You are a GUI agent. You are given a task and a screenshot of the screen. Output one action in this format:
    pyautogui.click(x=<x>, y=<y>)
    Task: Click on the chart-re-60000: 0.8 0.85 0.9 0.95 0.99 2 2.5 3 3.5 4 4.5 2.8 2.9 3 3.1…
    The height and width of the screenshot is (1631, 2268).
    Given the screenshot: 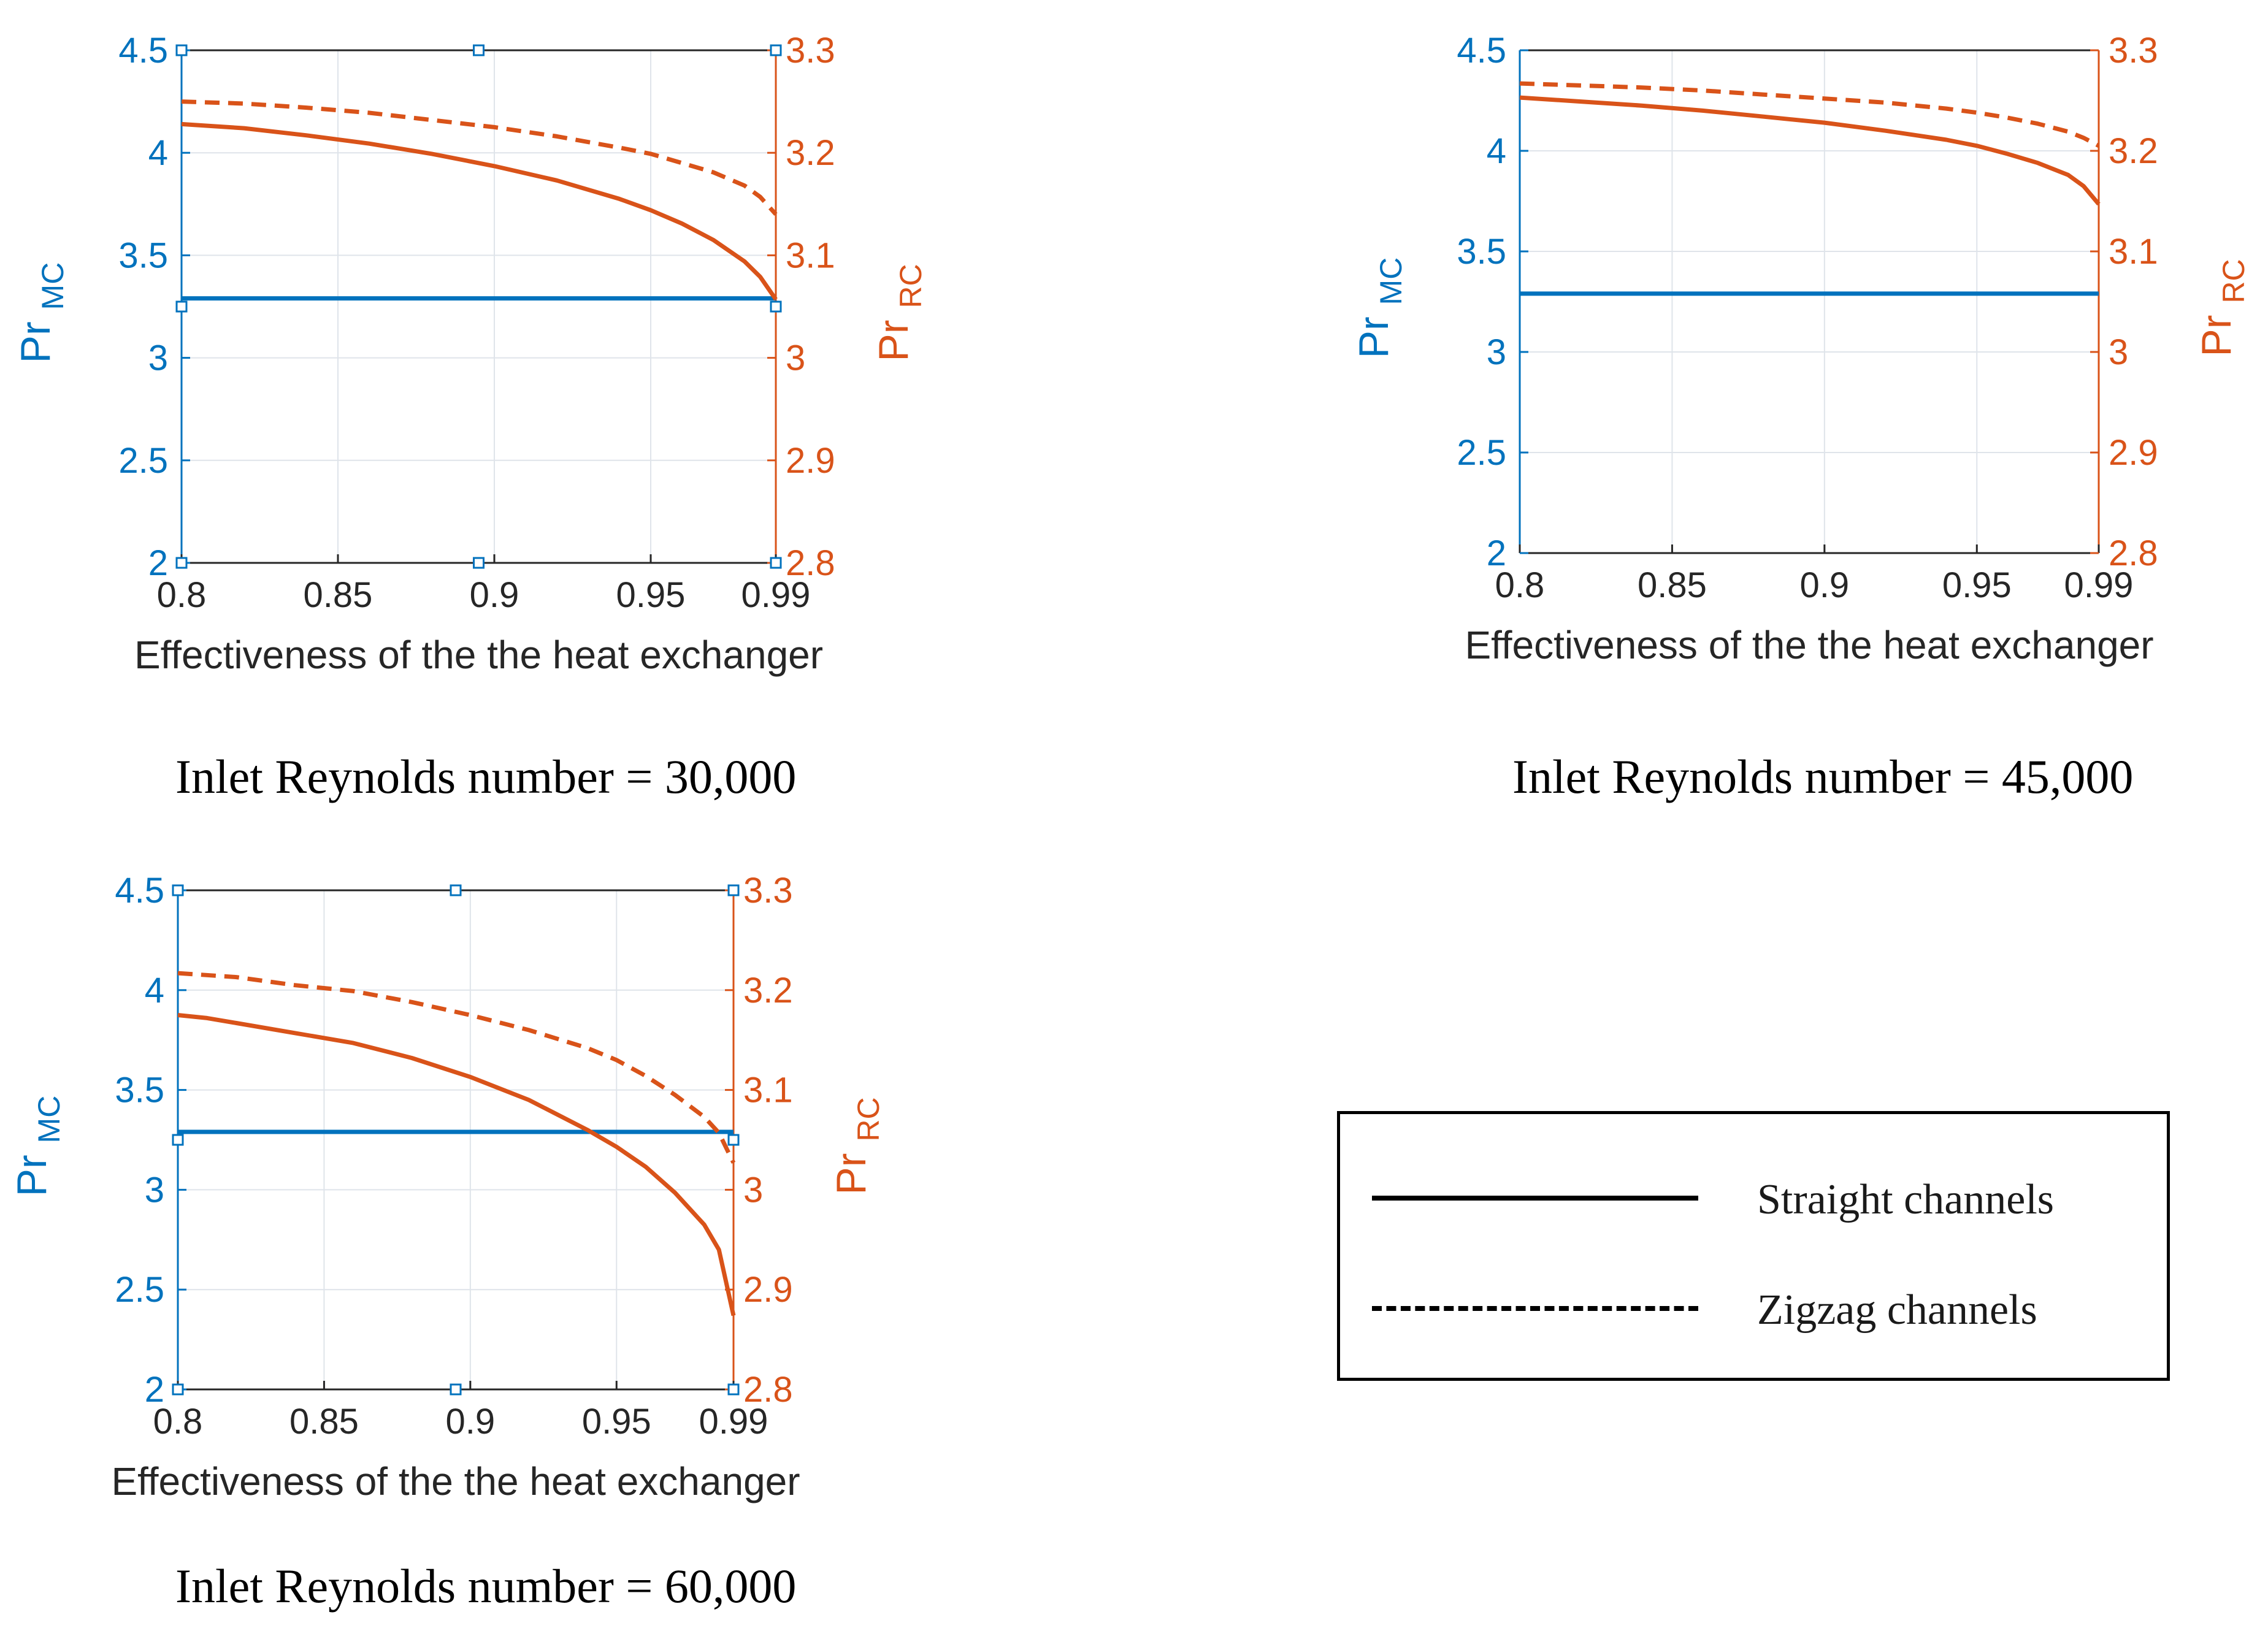 What is the action you would take?
    pyautogui.click(x=447, y=1187)
    